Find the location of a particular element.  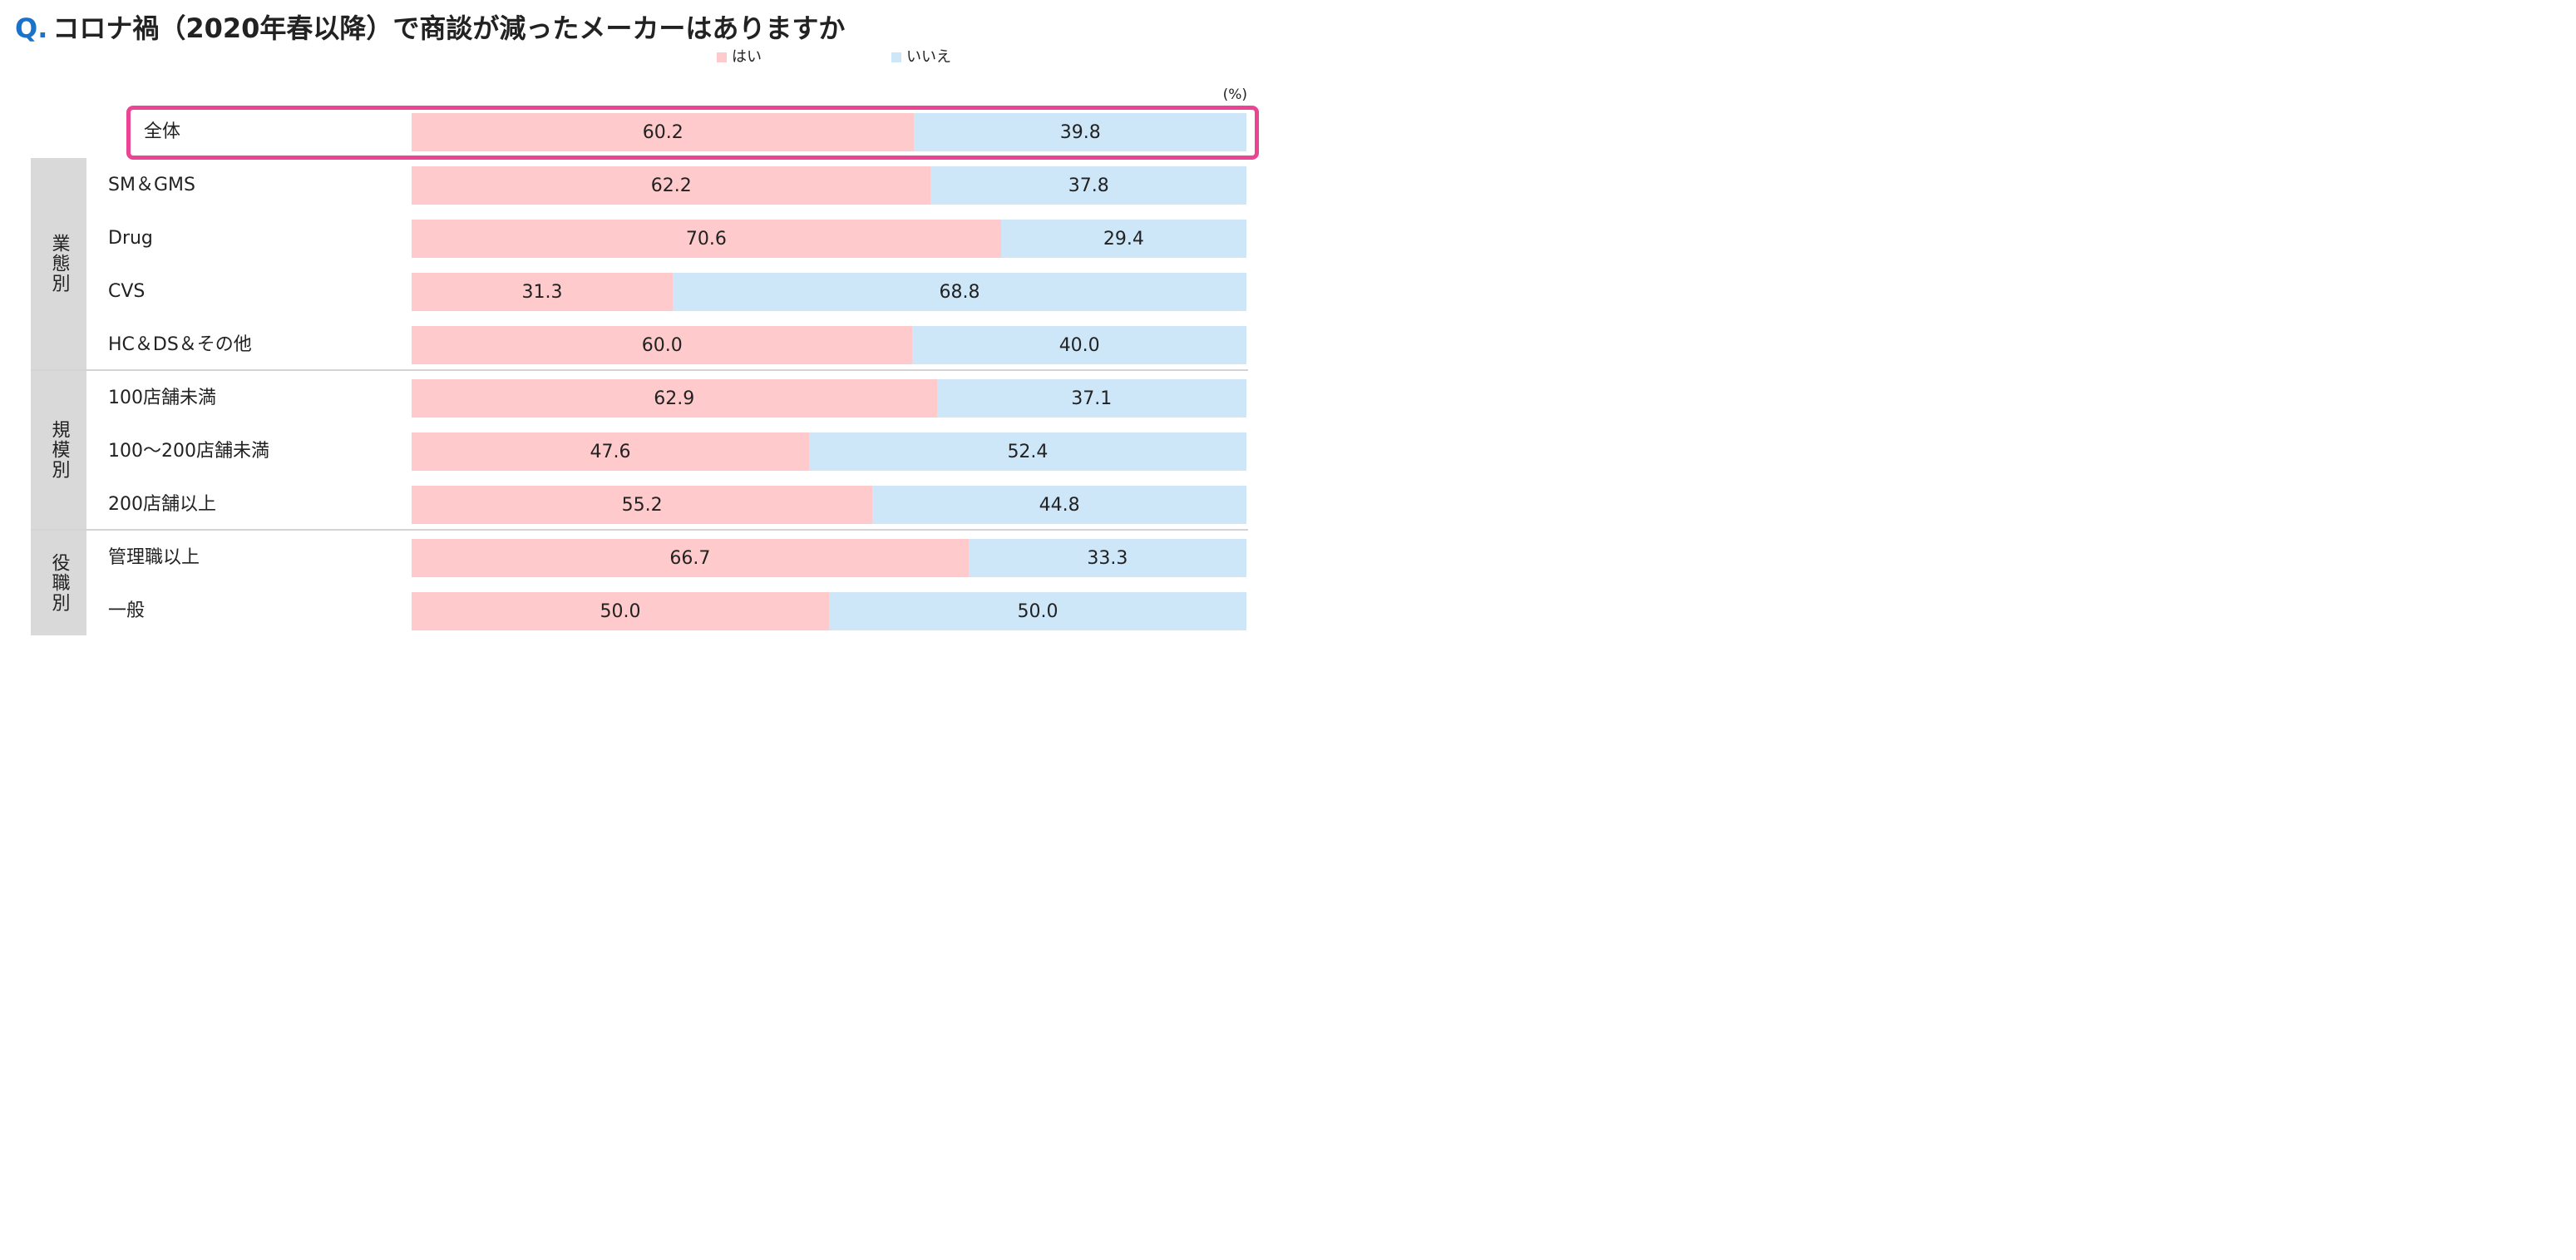

group-store-scale: 規模別 is located at coordinates (58, 450).